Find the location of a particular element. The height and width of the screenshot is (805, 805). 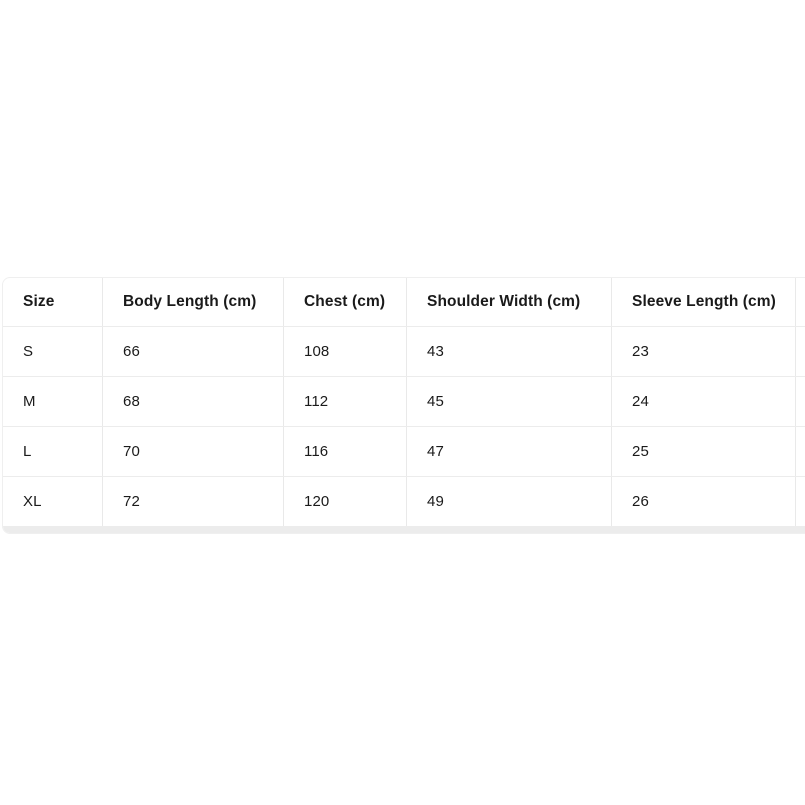

cell-size: S is located at coordinates (53, 351).